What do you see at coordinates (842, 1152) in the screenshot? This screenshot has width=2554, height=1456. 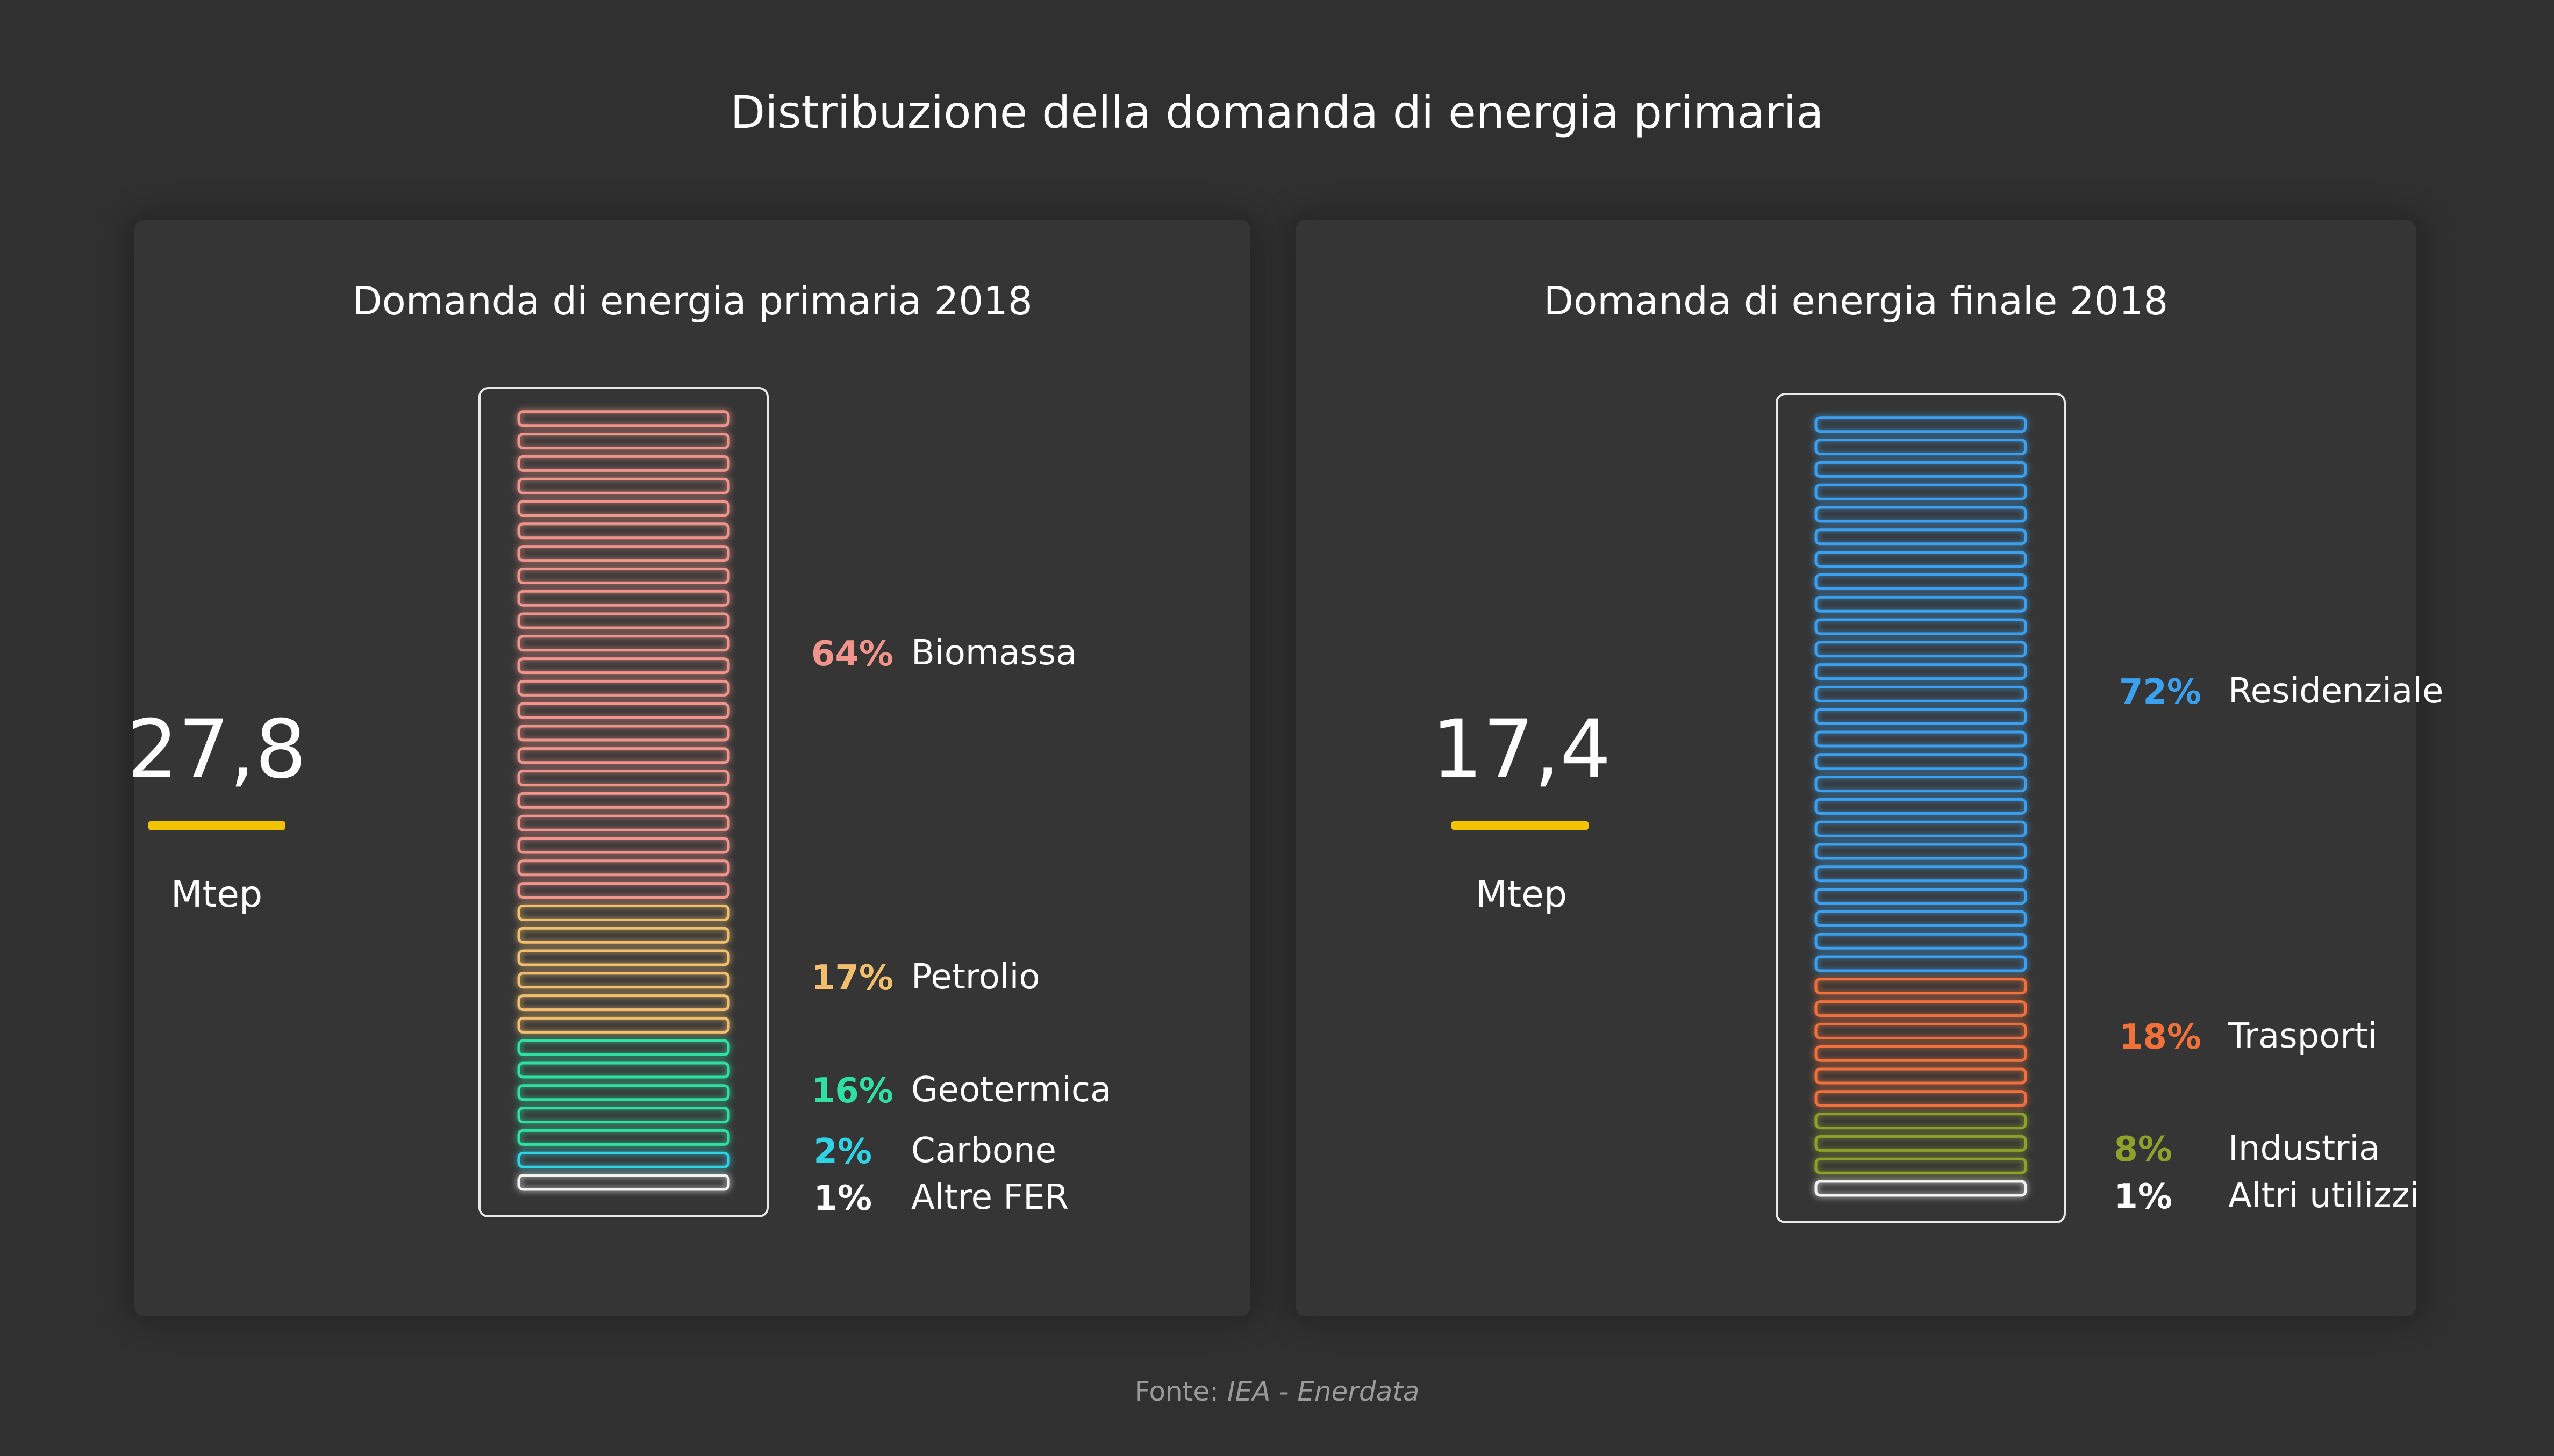 I see `legend-percent: 2%` at bounding box center [842, 1152].